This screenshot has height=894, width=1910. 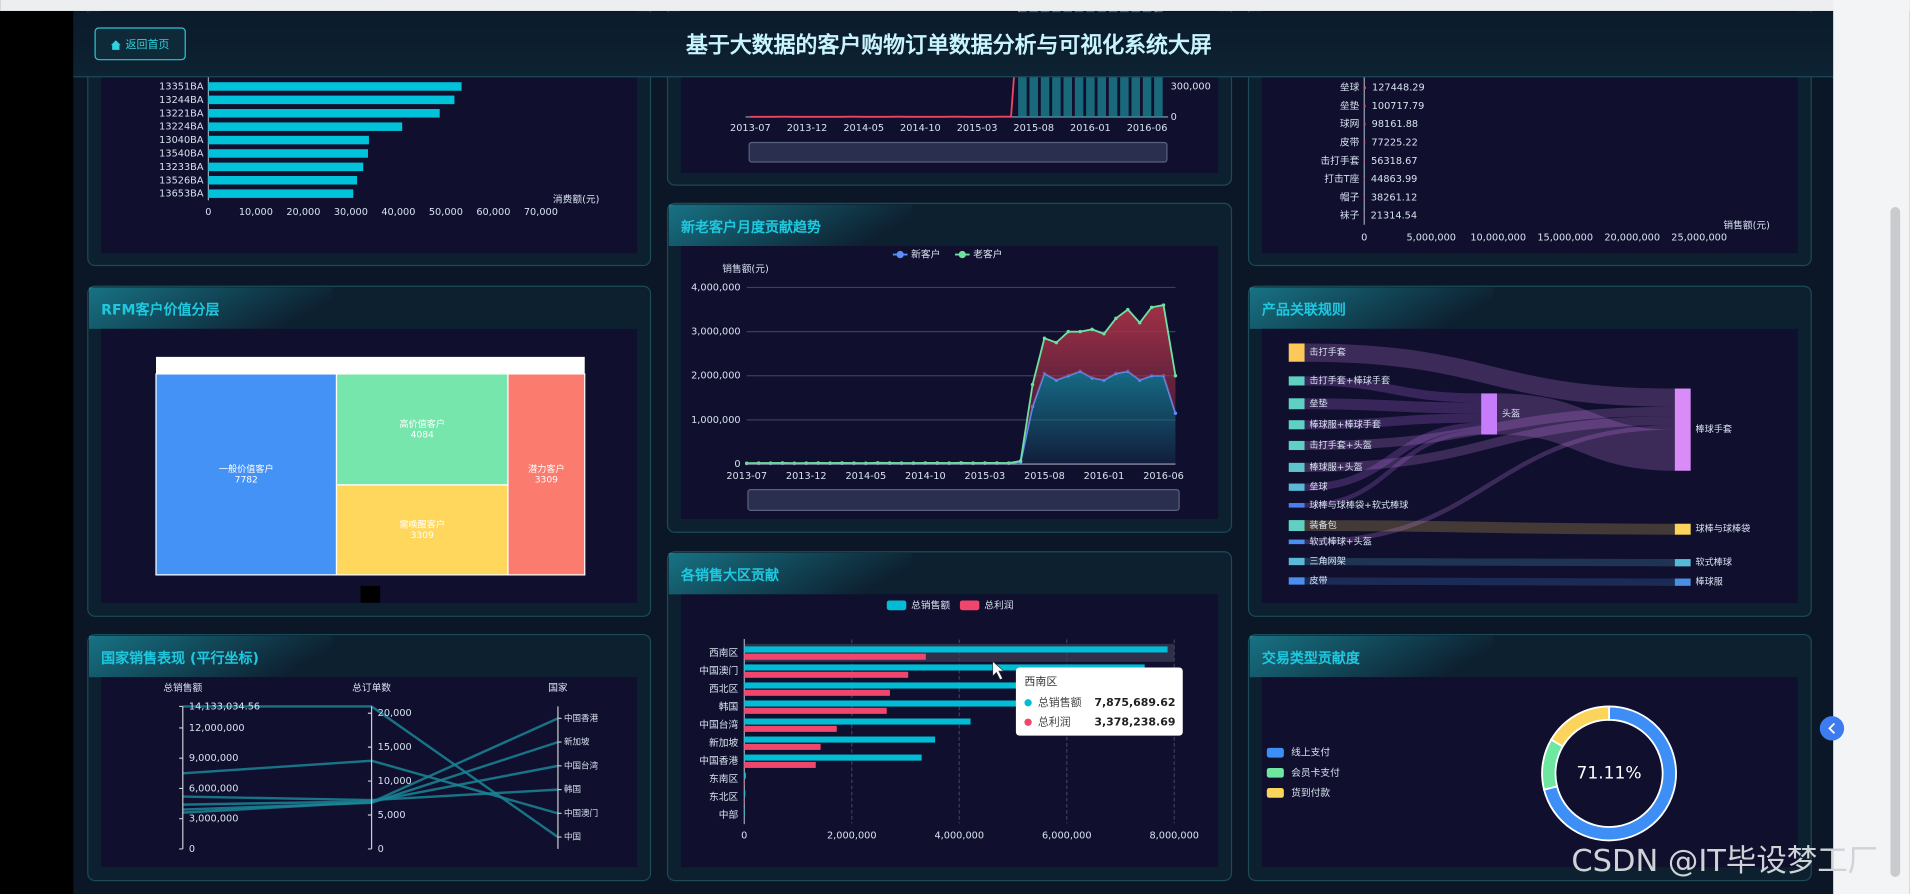 What do you see at coordinates (1134, 702) in the screenshot?
I see `tooltip-value: 7,875,689.62` at bounding box center [1134, 702].